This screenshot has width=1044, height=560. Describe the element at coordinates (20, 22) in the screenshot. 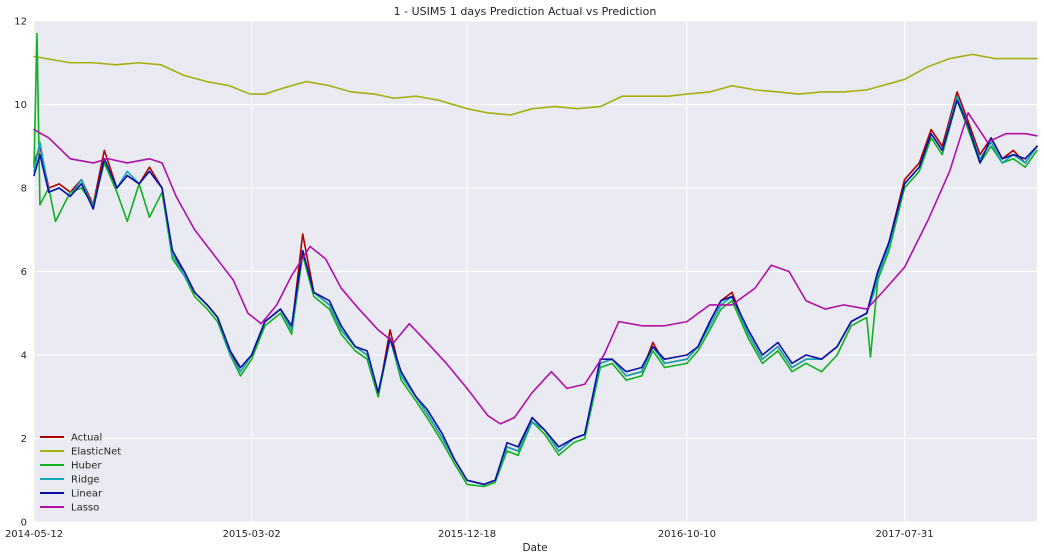

I see `y-tick-label: 12` at that location.